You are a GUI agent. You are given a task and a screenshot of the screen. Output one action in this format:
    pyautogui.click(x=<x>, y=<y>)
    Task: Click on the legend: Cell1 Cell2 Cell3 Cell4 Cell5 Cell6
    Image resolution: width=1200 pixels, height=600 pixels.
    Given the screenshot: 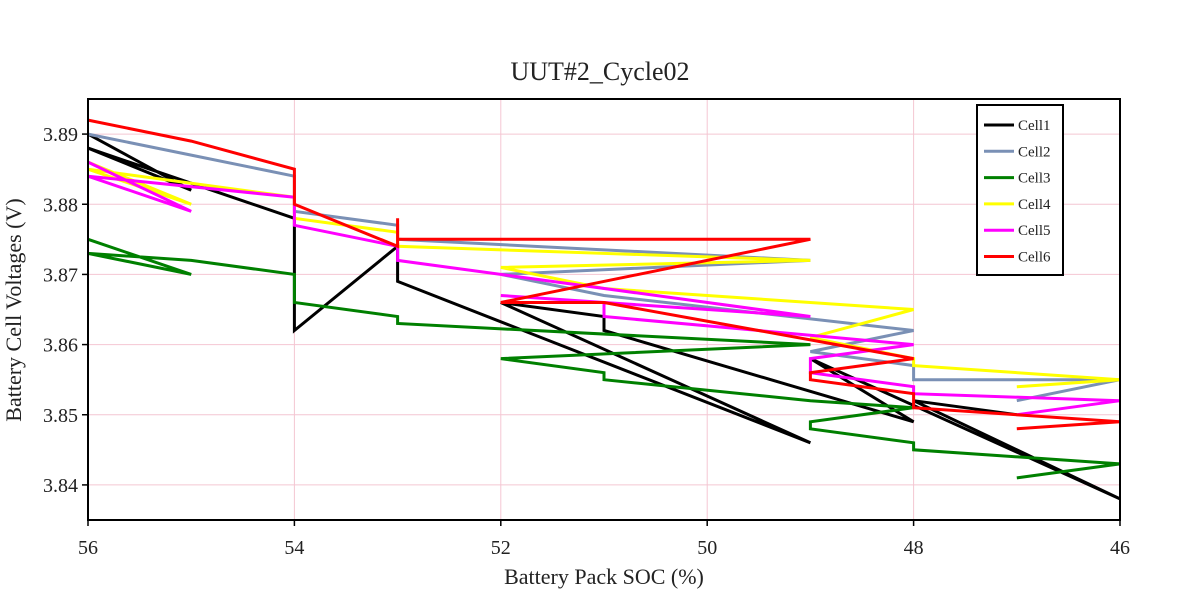 What is the action you would take?
    pyautogui.click(x=1020, y=190)
    